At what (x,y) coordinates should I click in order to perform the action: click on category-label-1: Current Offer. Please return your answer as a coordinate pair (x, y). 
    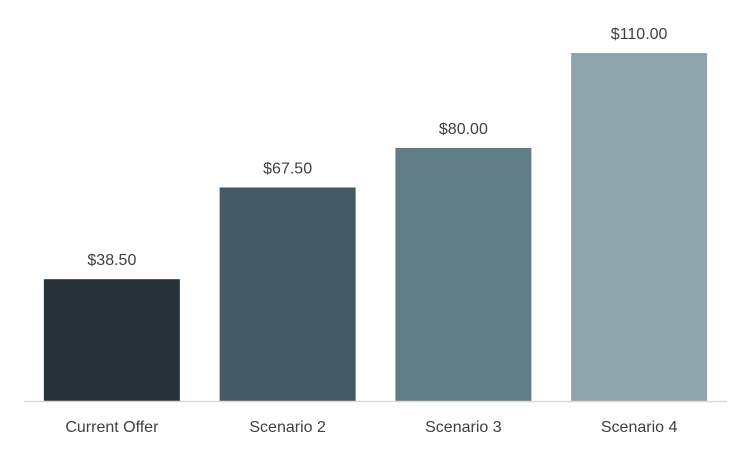
    Looking at the image, I should click on (112, 427).